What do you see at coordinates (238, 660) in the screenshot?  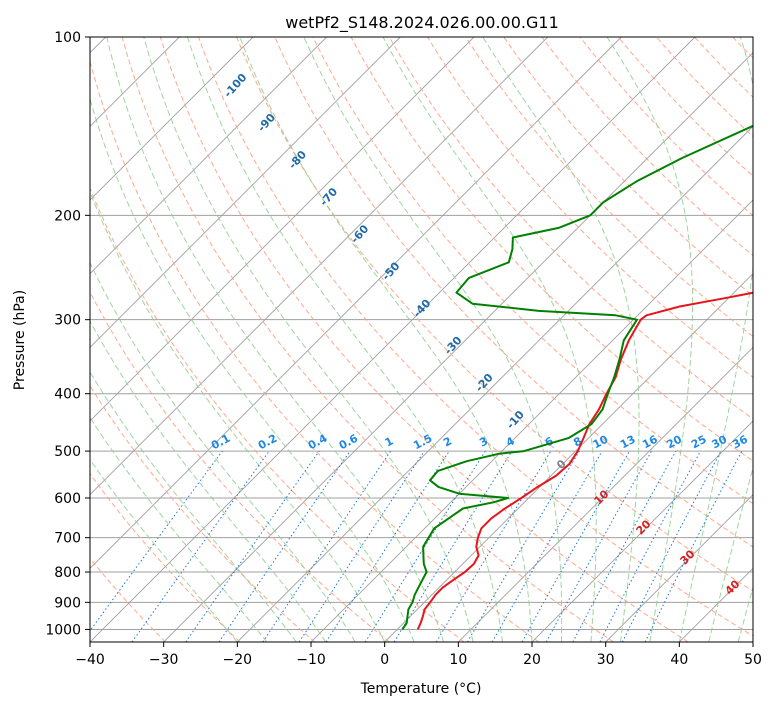 I see `x-tick-label: −20` at bounding box center [238, 660].